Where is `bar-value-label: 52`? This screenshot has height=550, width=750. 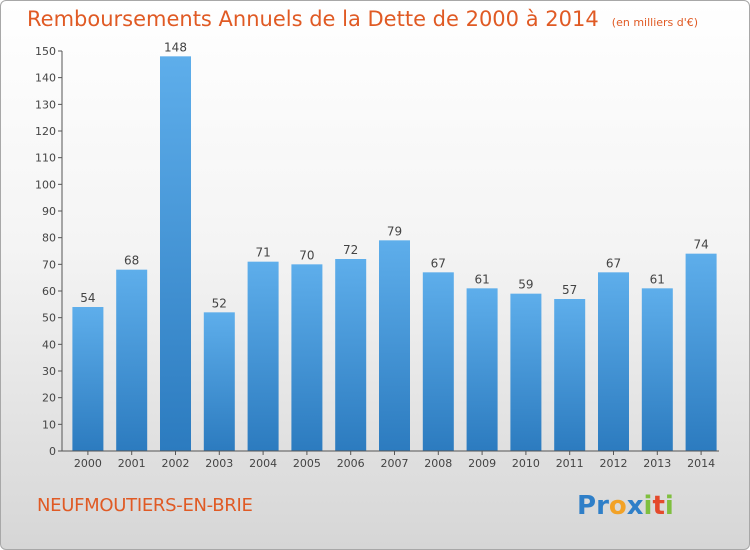
bar-value-label: 52 is located at coordinates (219, 303).